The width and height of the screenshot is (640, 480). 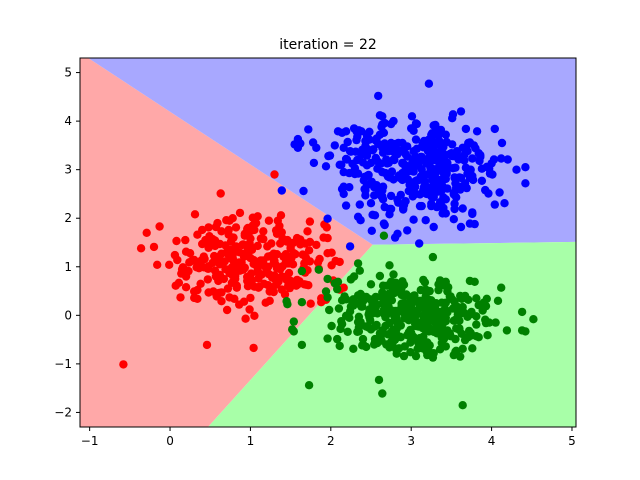 What do you see at coordinates (90, 441) in the screenshot?
I see `x-tick-label: −1` at bounding box center [90, 441].